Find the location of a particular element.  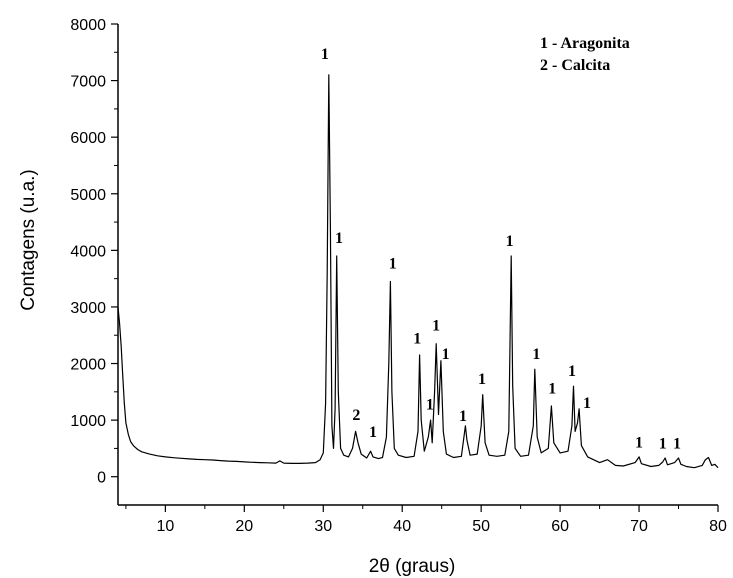

x-tick-label: 50 is located at coordinates (481, 526).